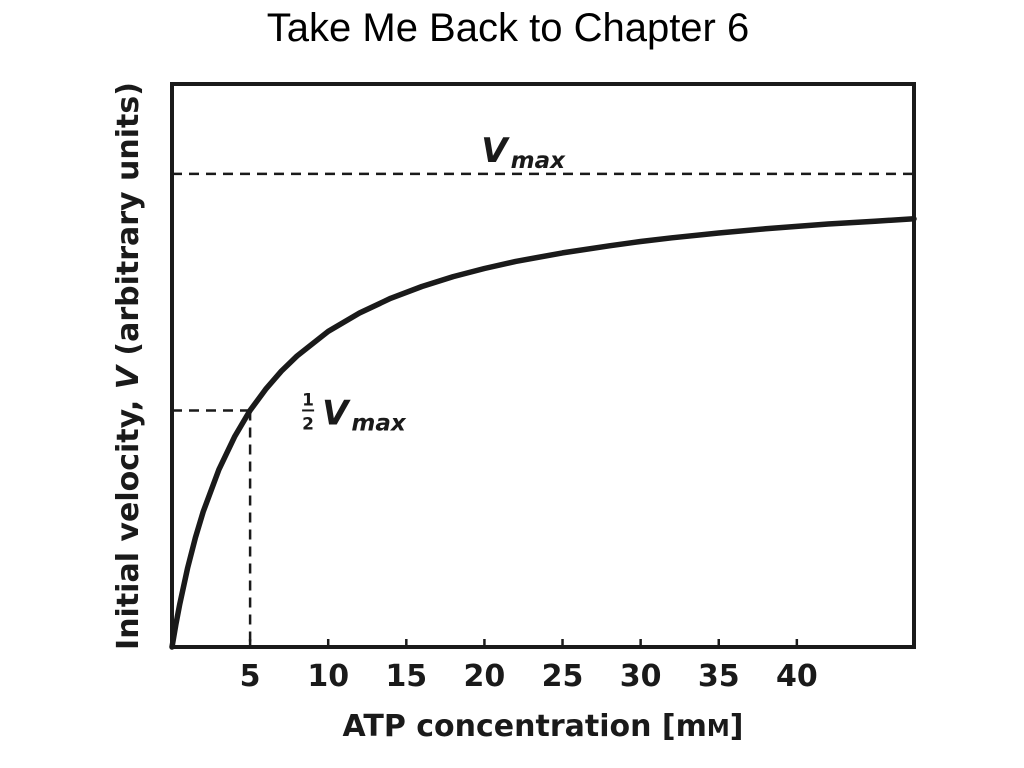  Describe the element at coordinates (128, 519) in the screenshot. I see `y-axis-title-part-1: Initial velocity,` at that location.